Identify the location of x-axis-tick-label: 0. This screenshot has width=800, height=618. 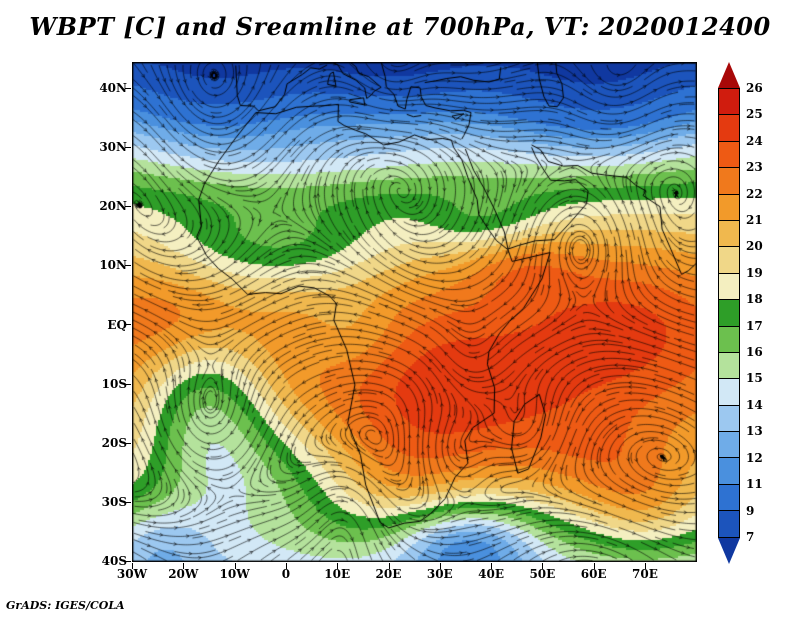
(286, 574).